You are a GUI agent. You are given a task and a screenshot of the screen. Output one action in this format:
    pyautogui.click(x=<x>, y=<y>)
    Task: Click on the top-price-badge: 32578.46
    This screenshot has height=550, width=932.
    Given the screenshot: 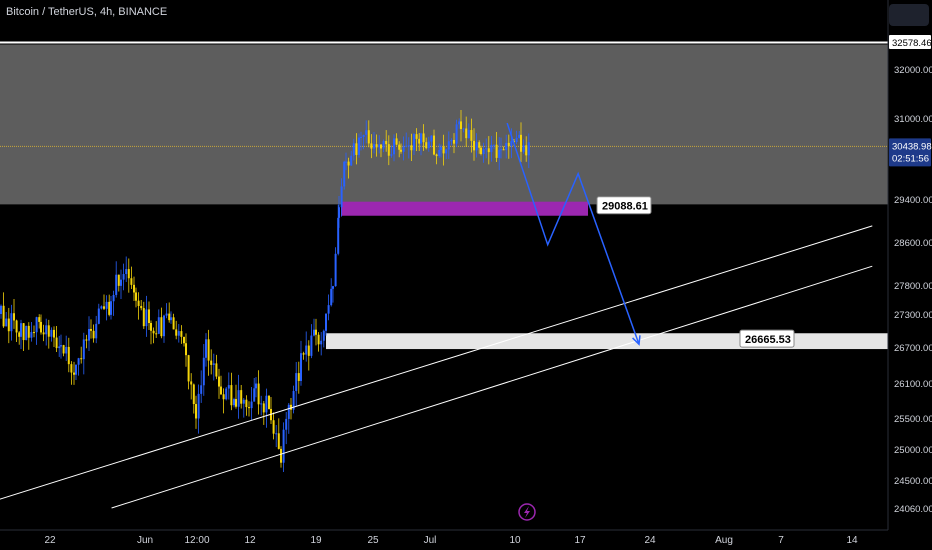 What is the action you would take?
    pyautogui.click(x=912, y=43)
    